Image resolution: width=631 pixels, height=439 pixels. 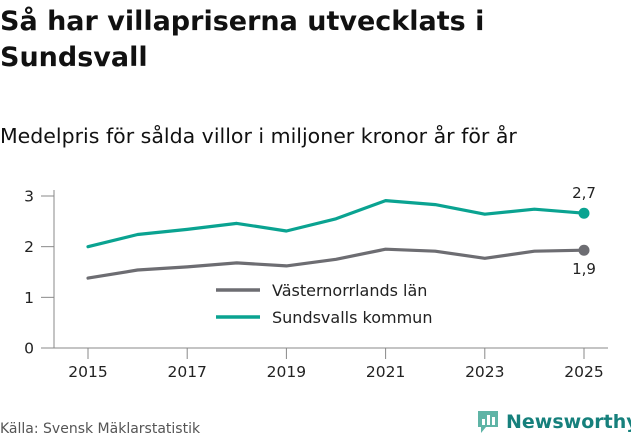 I want to click on y-tick-label: 1, so click(x=29, y=298).